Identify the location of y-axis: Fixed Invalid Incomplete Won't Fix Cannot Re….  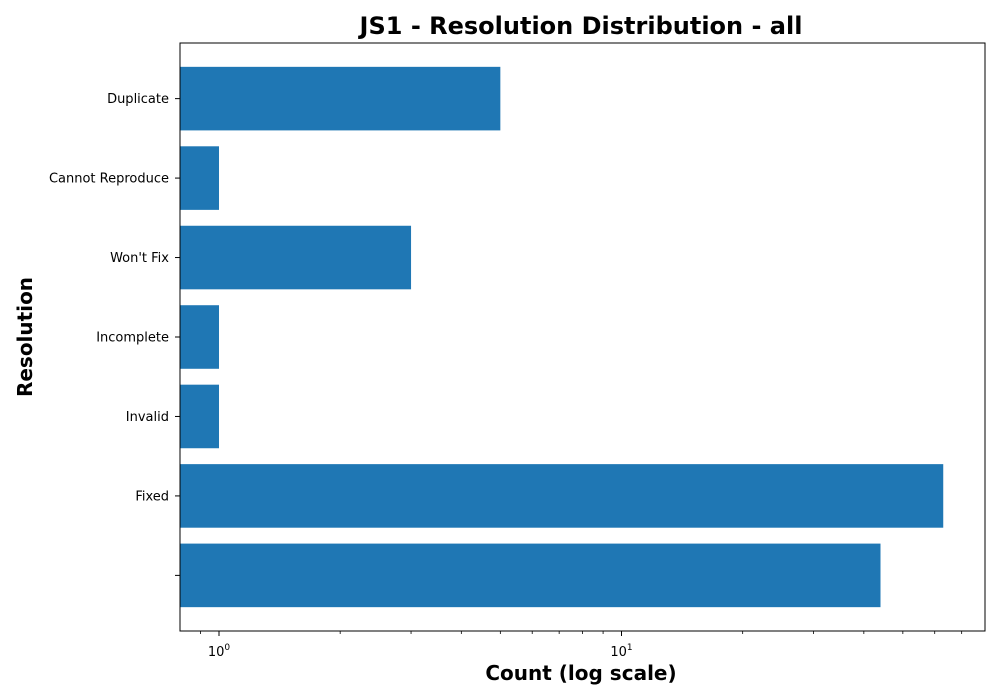
(114, 334).